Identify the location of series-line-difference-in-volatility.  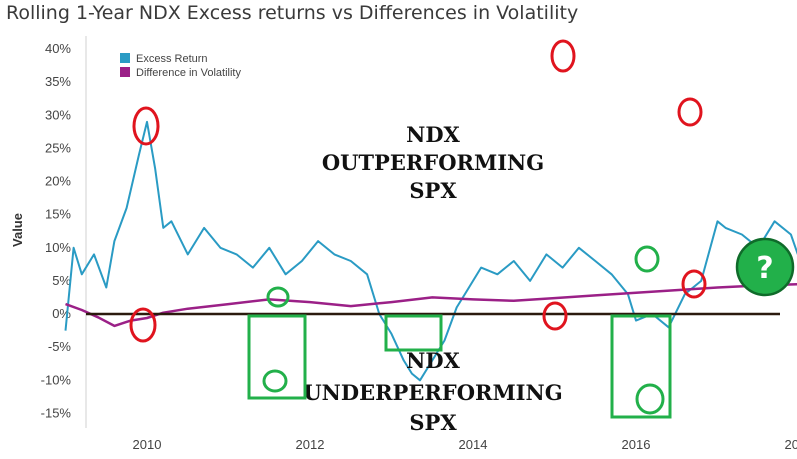
(431, 305).